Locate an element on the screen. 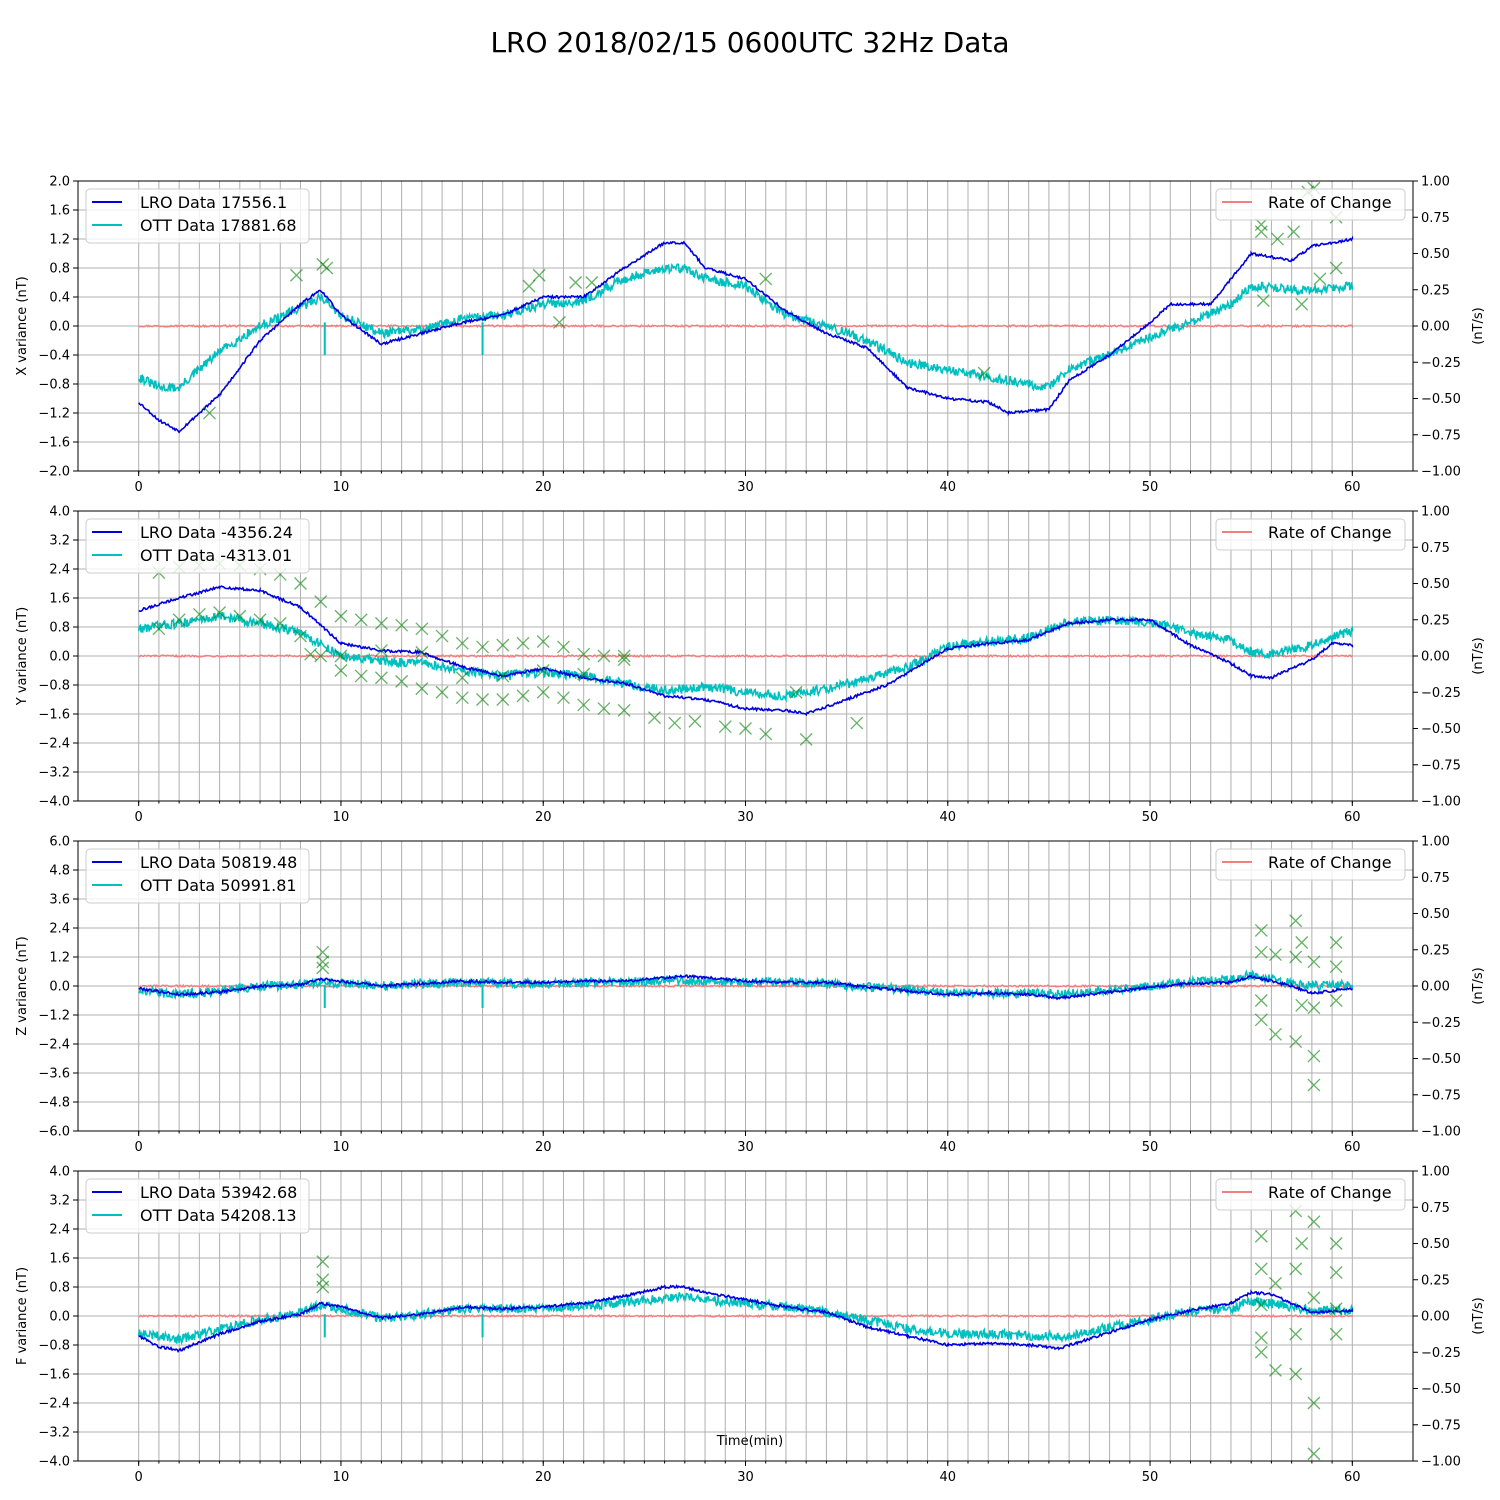 The height and width of the screenshot is (1500, 1500). y2-tick-label: −0.25 is located at coordinates (1441, 1353).